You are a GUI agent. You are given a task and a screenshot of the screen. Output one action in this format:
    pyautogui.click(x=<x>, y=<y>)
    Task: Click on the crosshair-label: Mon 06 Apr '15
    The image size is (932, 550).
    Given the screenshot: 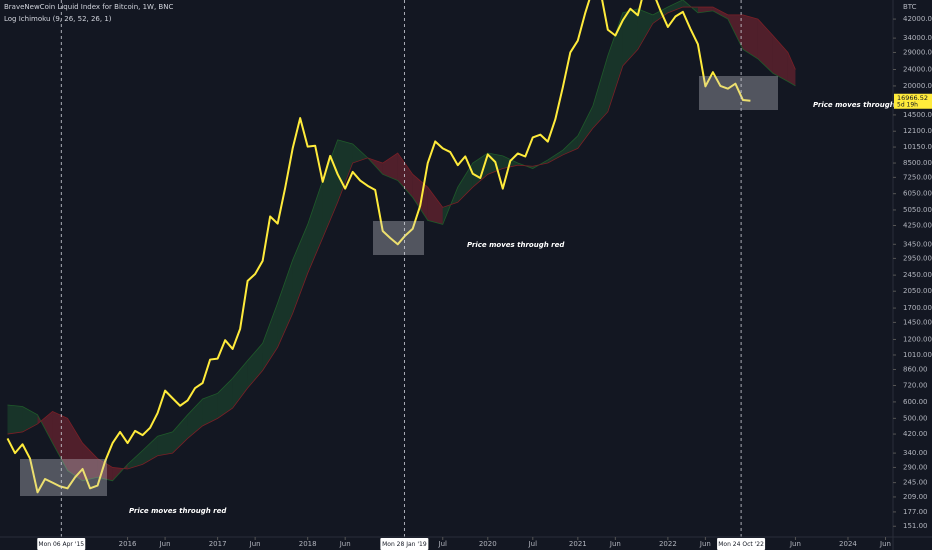 What is the action you would take?
    pyautogui.click(x=61, y=544)
    